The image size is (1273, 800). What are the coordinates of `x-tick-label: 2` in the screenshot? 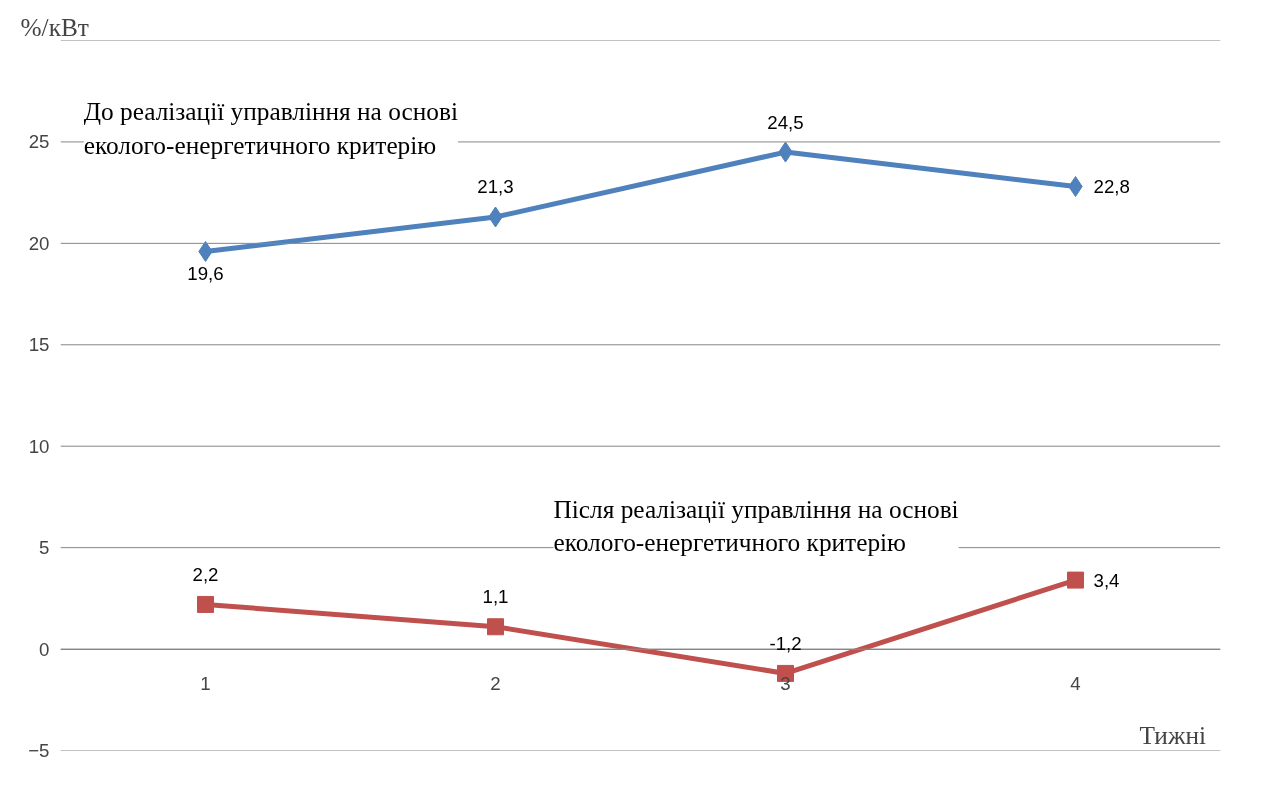 It's located at (495, 684).